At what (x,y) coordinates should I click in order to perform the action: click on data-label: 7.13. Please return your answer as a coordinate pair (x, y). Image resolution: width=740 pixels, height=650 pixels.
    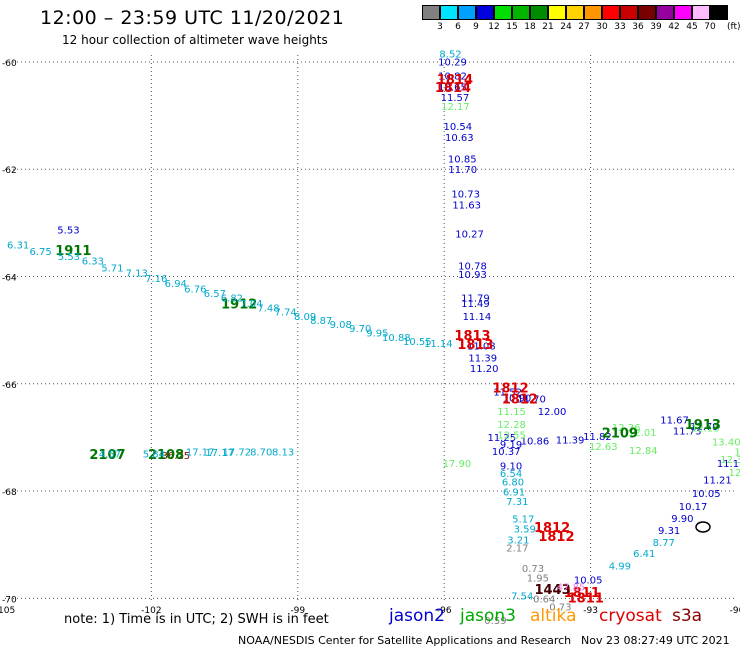
    Looking at the image, I should click on (137, 274).